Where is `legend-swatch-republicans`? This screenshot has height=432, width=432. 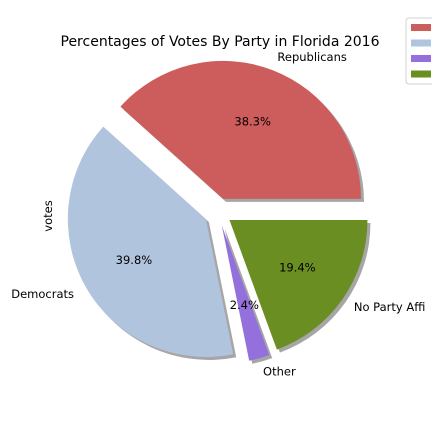 legend-swatch-republicans is located at coordinates (421, 27).